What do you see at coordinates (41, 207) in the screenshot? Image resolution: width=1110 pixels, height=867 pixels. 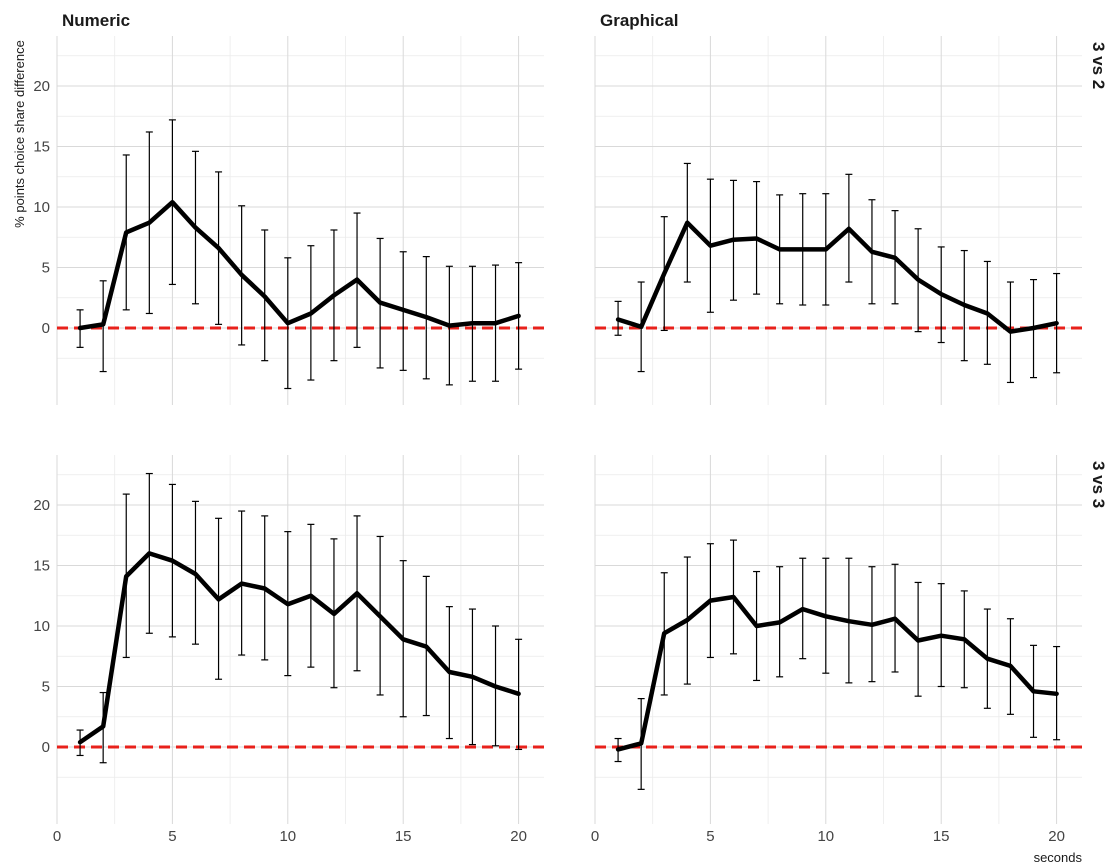 I see `panel-numeric-3vs2-y-tick-label: 10` at bounding box center [41, 207].